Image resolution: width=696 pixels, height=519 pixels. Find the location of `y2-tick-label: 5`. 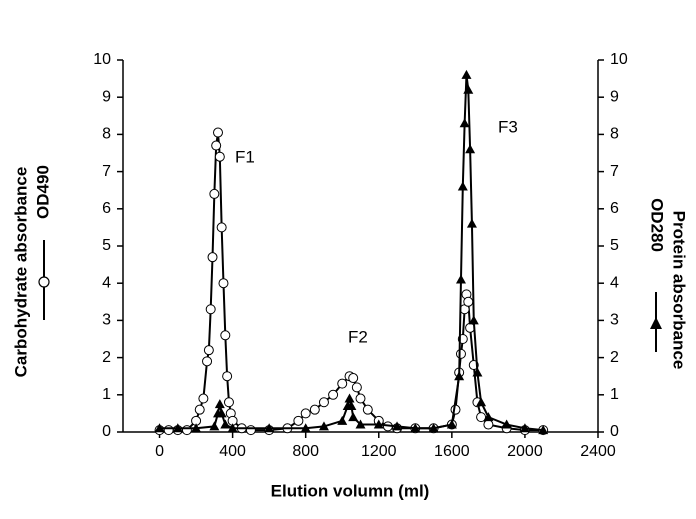

y2-tick-label: 5 is located at coordinates (614, 245).